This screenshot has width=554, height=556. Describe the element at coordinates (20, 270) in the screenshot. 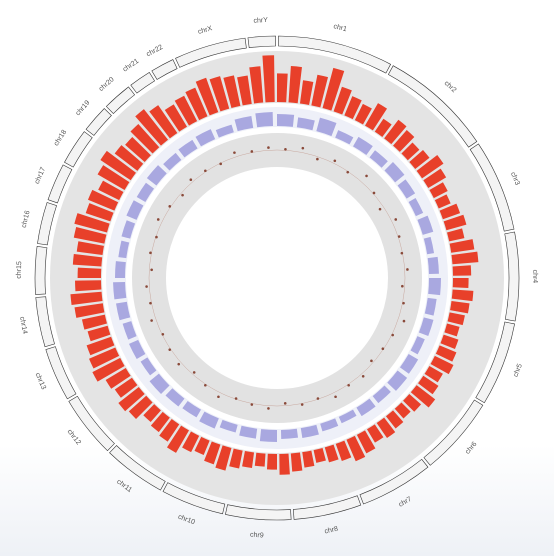

I see `chromosome-label: chr15` at that location.